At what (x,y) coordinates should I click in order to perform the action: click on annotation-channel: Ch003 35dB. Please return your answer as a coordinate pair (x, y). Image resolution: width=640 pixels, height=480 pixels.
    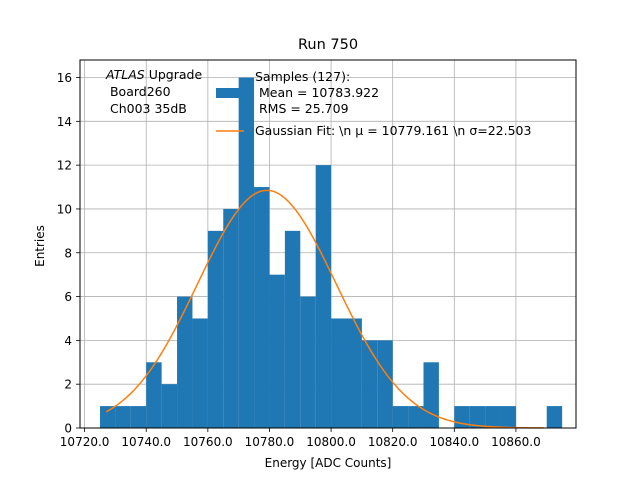
    Looking at the image, I should click on (146, 108).